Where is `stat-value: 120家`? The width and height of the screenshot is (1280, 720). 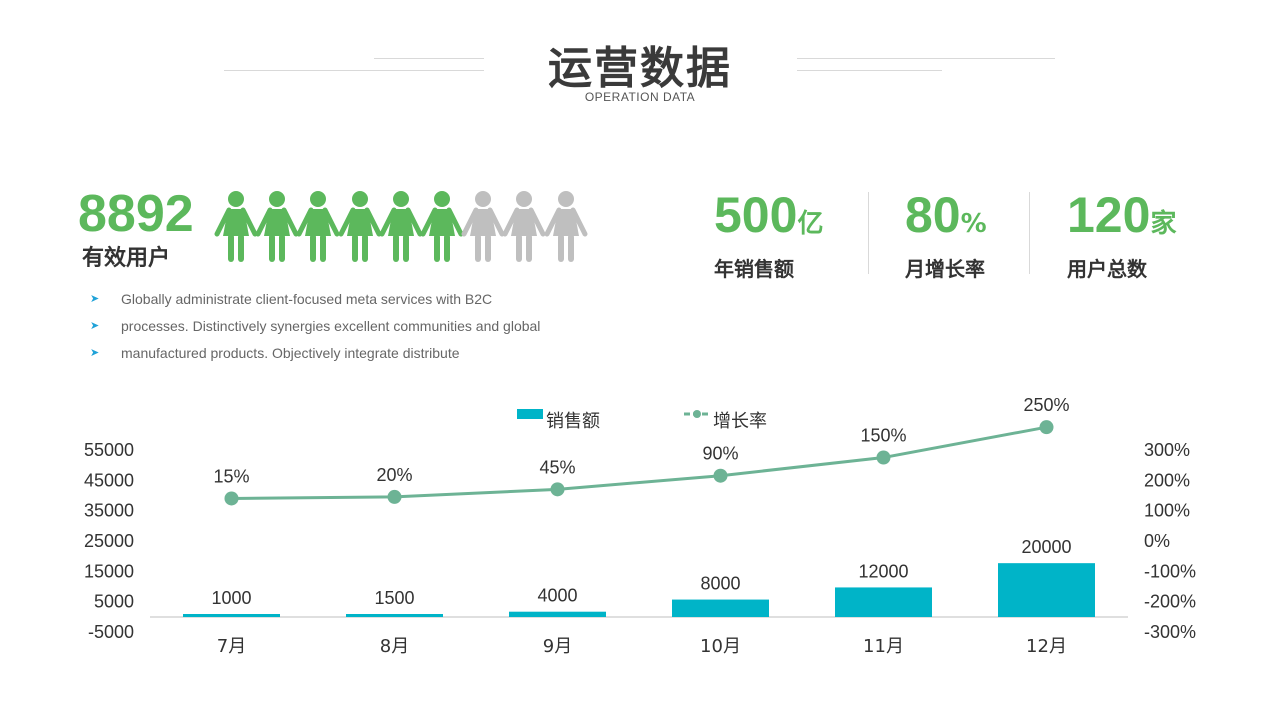
stat-value: 120家 is located at coordinates (1121, 219).